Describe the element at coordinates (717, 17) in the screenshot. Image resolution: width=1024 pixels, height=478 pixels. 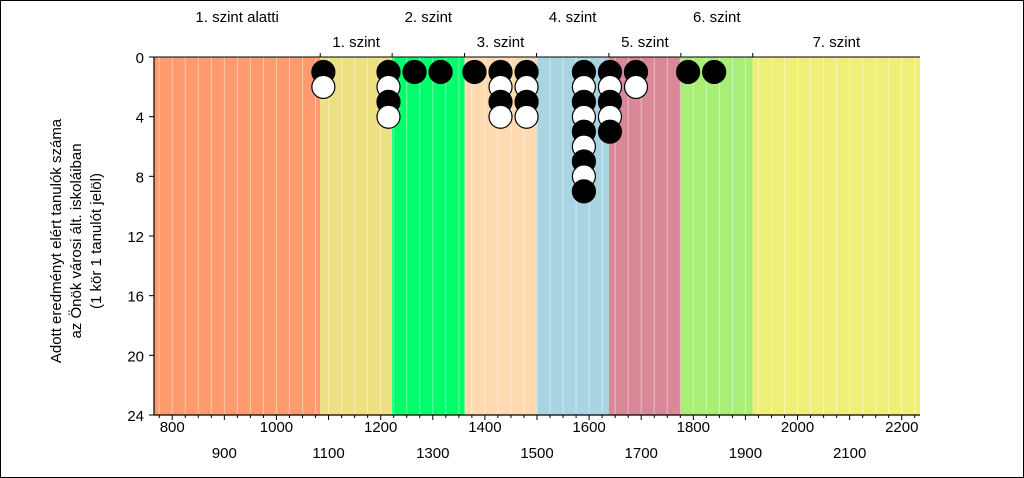
I see `level-label: 6. szint` at that location.